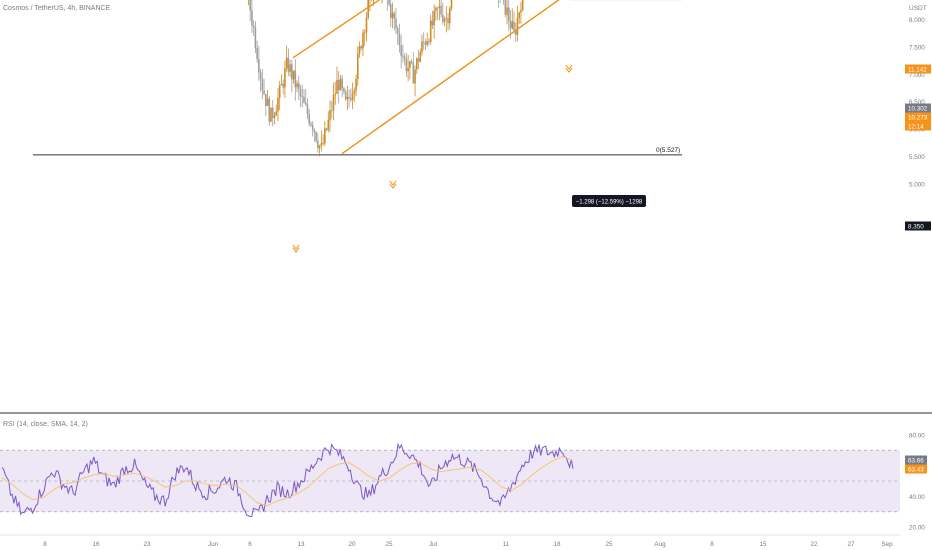  What do you see at coordinates (917, 102) in the screenshot?
I see `price-tick-label: 6.500` at bounding box center [917, 102].